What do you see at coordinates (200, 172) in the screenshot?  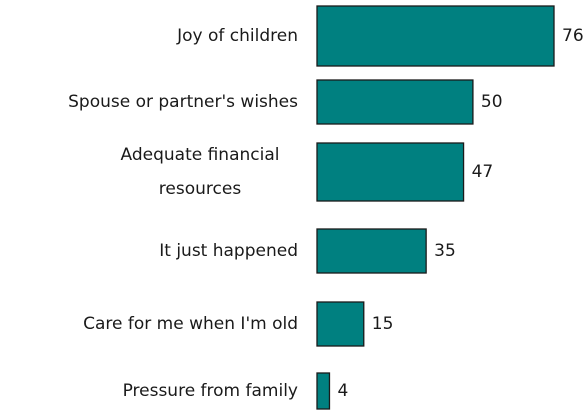 I see `category-label-3: Adequate financial resources` at bounding box center [200, 172].